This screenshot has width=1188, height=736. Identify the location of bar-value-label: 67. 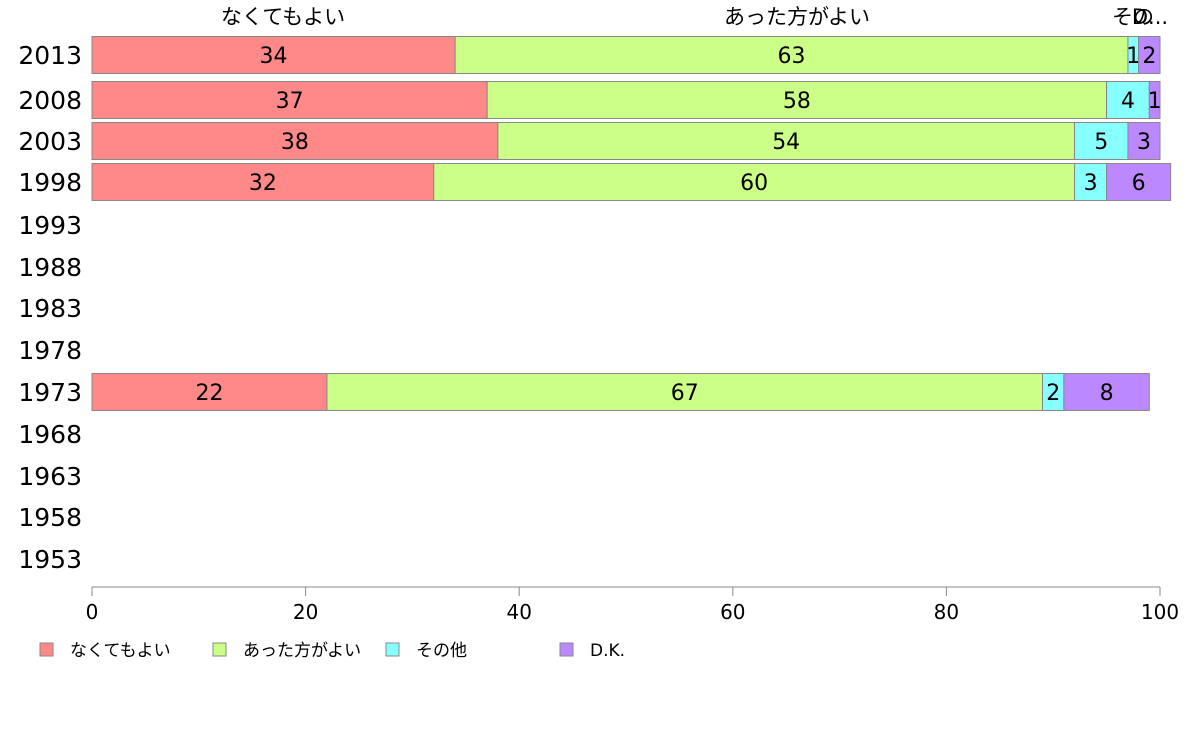
(685, 393).